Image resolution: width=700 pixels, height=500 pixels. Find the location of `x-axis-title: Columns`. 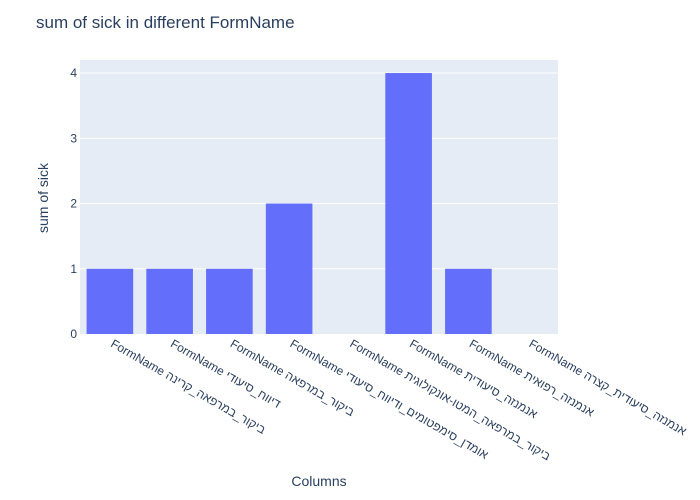

x-axis-title: Columns is located at coordinates (319, 481).